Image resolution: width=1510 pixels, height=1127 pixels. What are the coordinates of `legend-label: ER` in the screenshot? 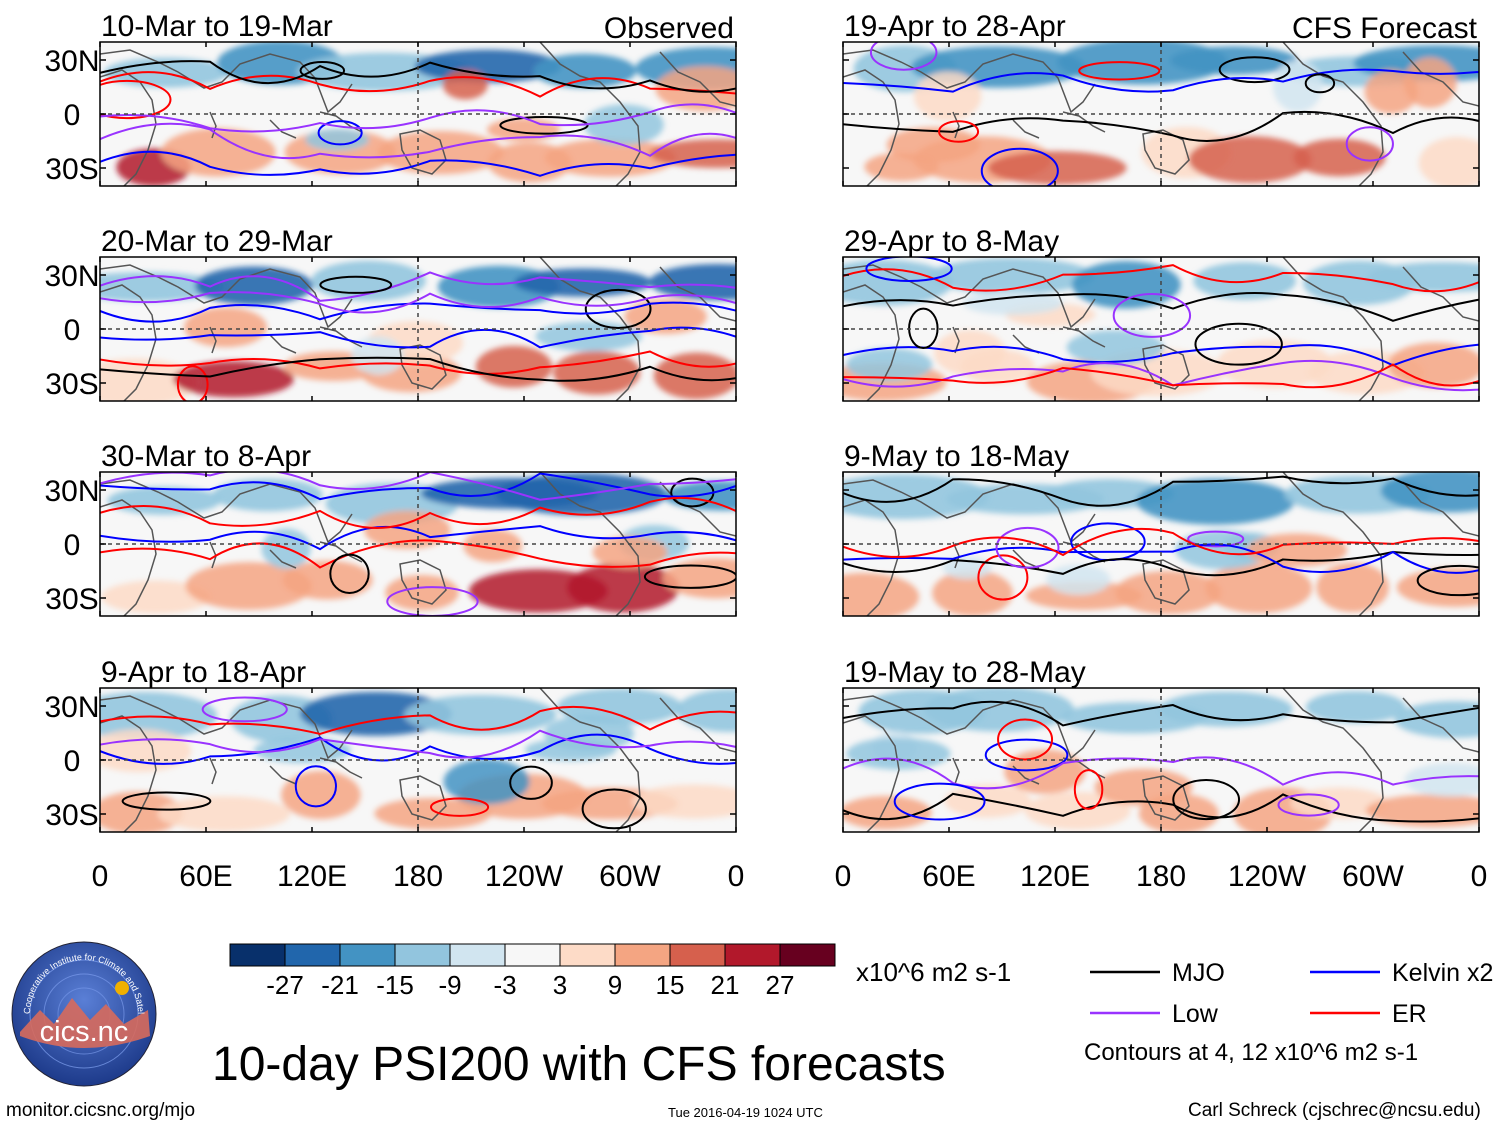 It's located at (1409, 1014).